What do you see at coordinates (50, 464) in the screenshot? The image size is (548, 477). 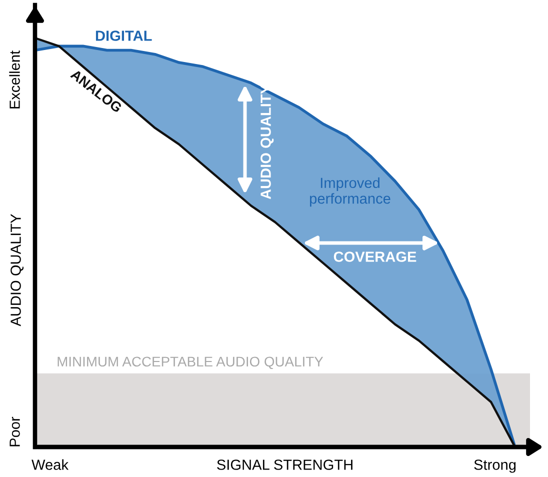 I see `text: Weak` at bounding box center [50, 464].